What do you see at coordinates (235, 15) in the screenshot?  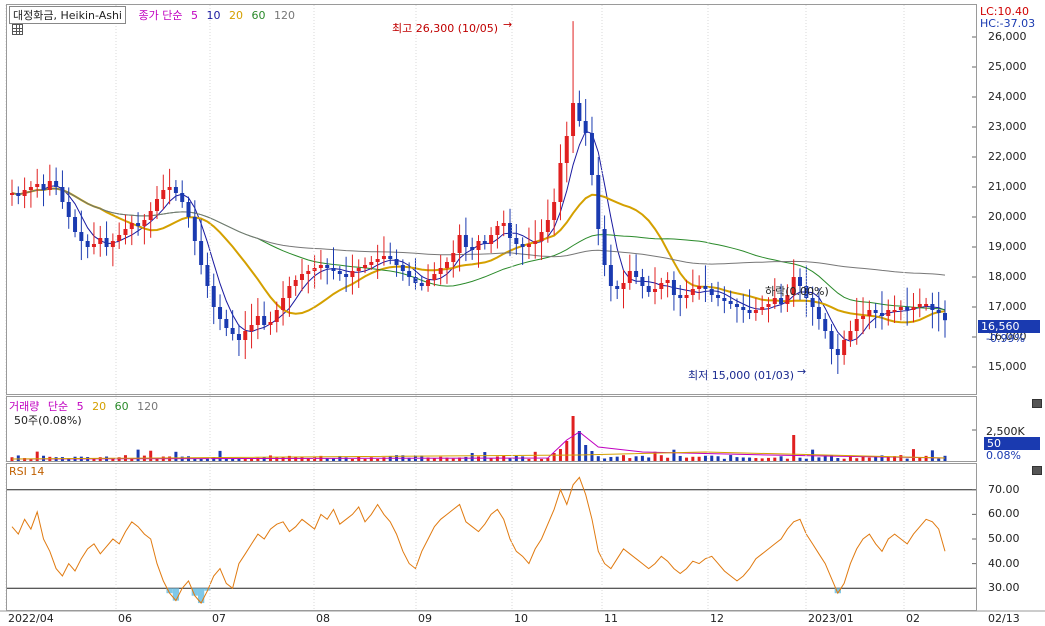 I see `price-ma-20: 20` at bounding box center [235, 15].